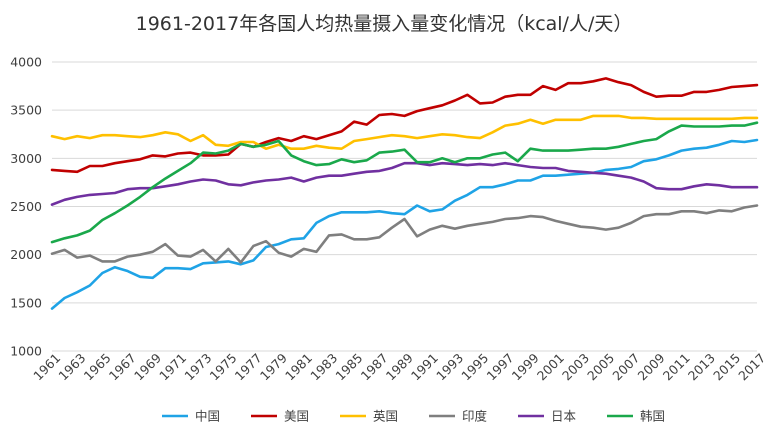 This screenshot has height=440, width=769. I want to click on y-tick-label: 4000, so click(26, 62).